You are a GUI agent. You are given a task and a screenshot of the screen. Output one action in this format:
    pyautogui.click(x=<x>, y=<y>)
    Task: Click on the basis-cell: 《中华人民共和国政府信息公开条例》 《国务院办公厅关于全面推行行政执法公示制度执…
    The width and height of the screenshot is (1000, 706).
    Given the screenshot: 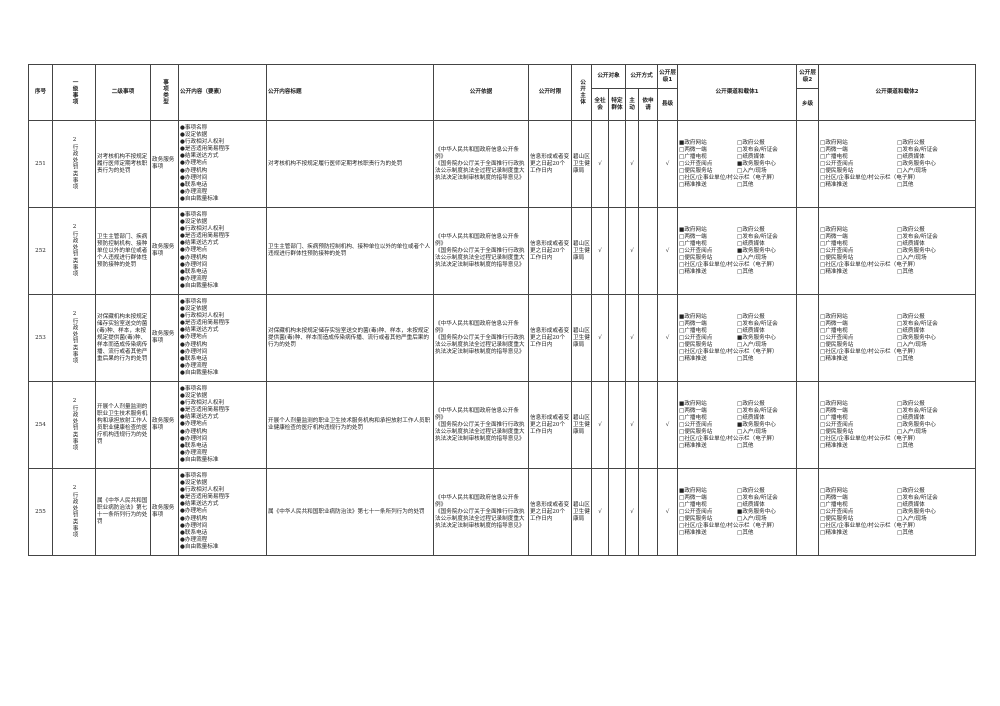 What is the action you would take?
    pyautogui.click(x=481, y=512)
    